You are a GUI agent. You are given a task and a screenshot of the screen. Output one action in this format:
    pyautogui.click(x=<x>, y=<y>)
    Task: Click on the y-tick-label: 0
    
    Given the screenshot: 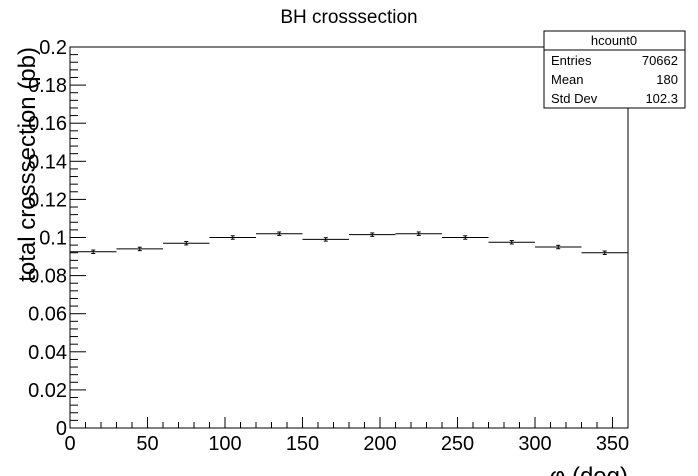 What is the action you would take?
    pyautogui.click(x=61, y=429)
    